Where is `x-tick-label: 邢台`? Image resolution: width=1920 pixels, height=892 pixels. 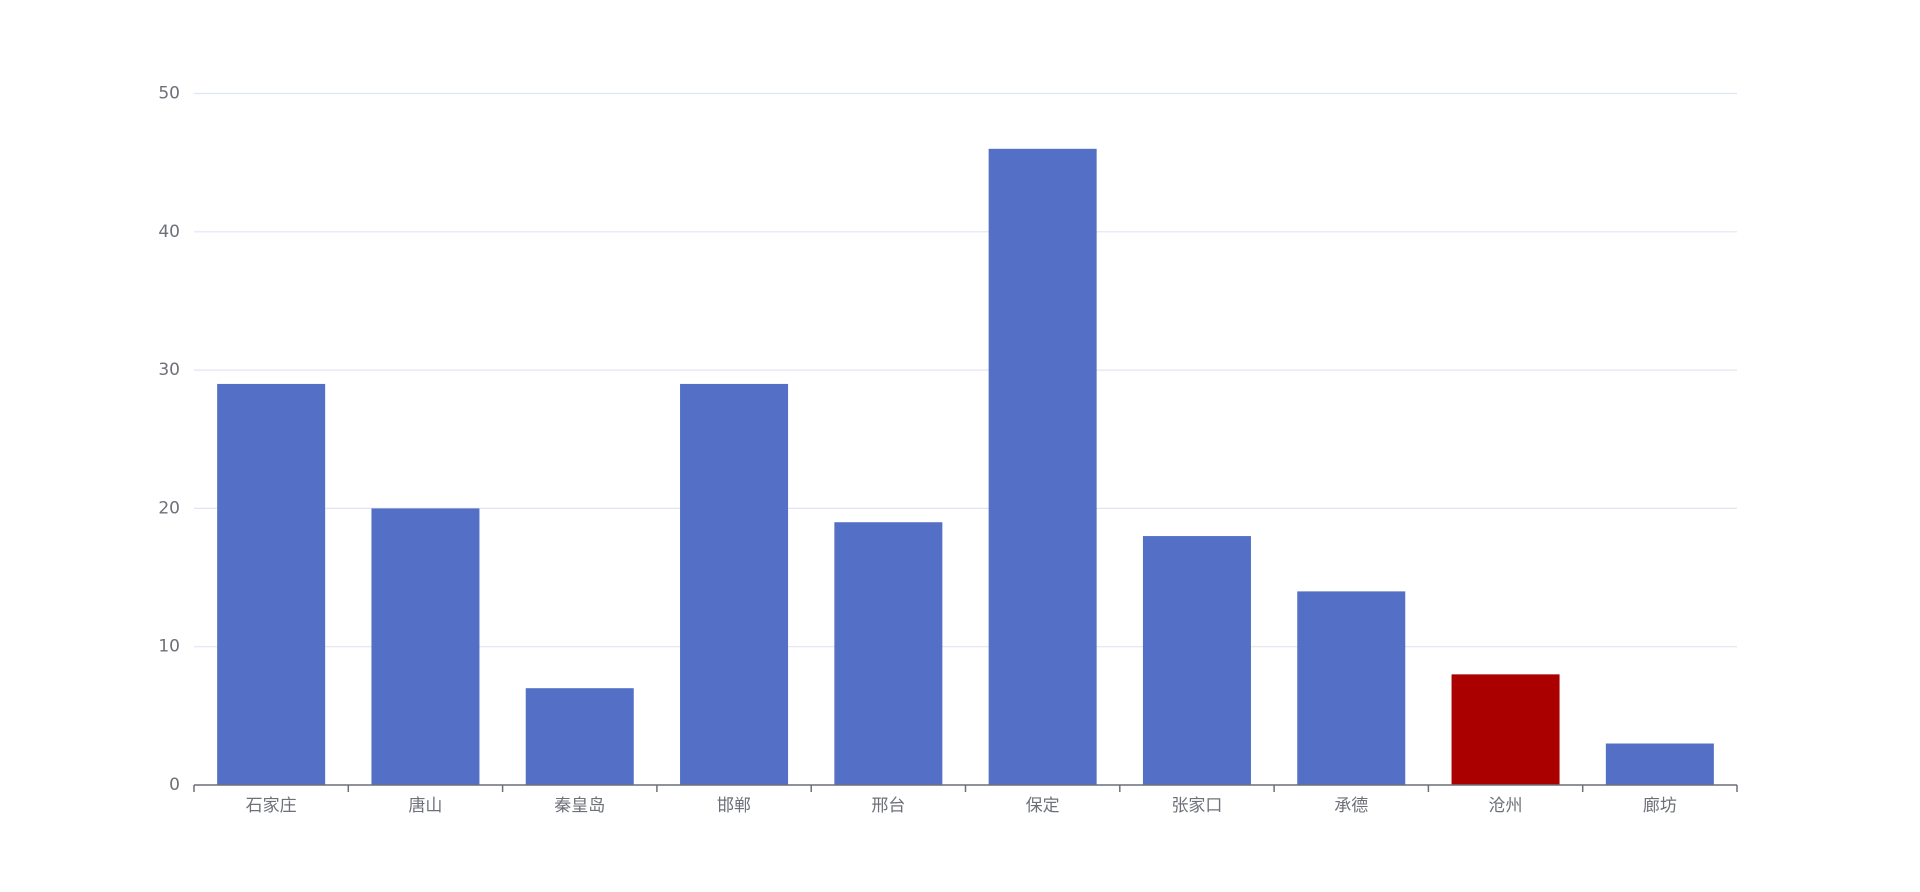
x-tick-label: 邢台 is located at coordinates (888, 806).